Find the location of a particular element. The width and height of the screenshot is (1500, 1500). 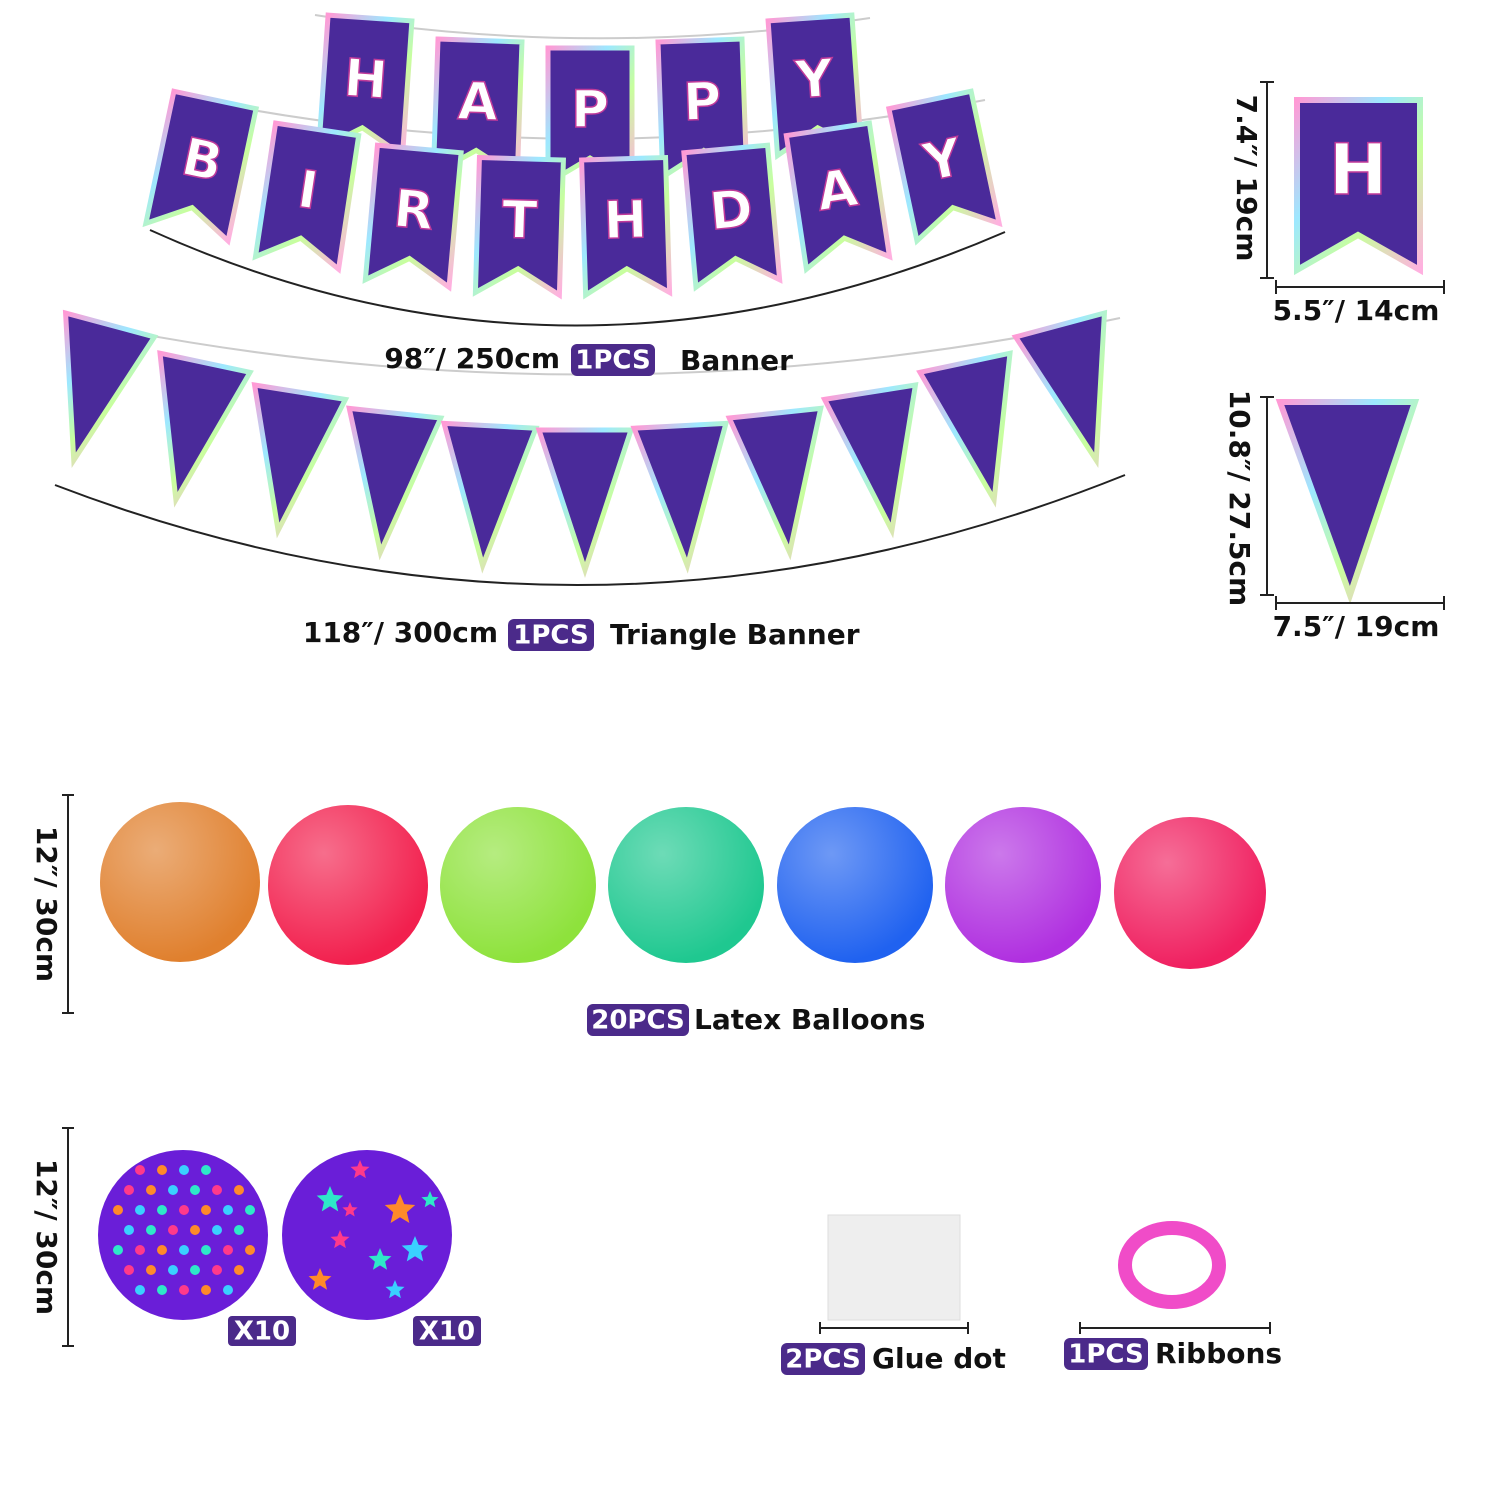

count-badge: 20PCS is located at coordinates (638, 1021).